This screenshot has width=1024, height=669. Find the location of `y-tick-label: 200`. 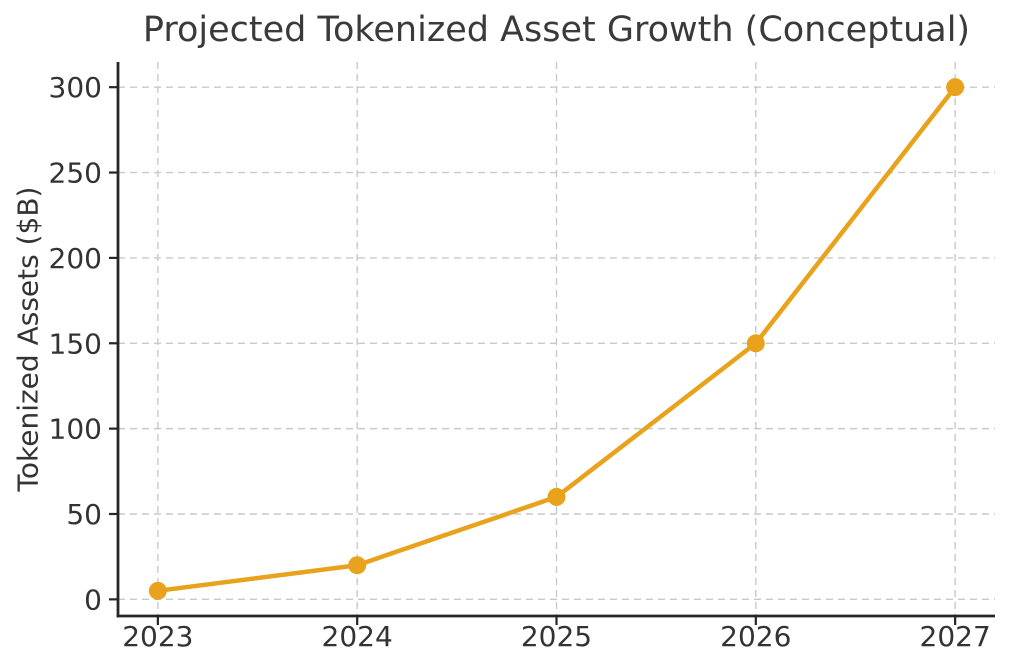

y-tick-label: 200 is located at coordinates (75, 258).